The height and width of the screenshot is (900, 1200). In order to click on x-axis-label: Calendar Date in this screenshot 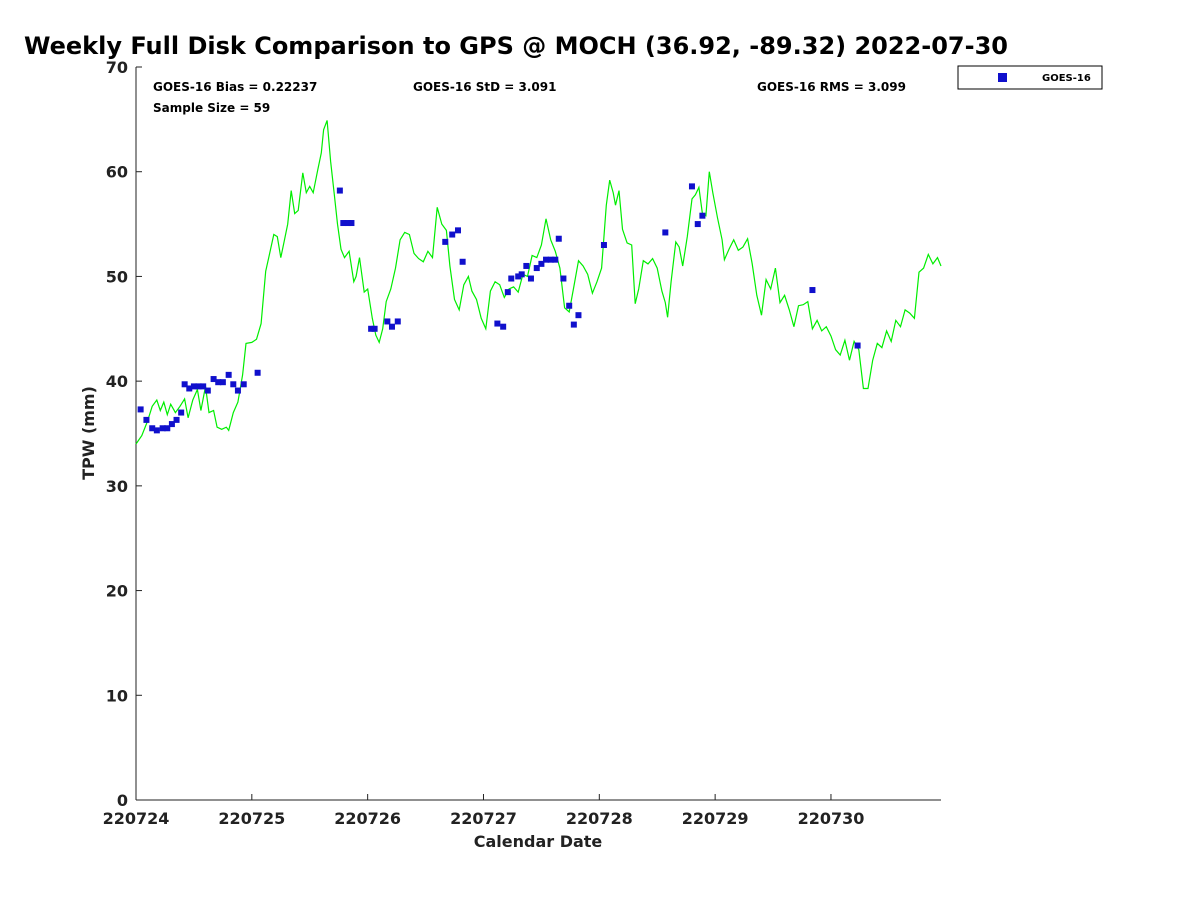, I will do `click(538, 841)`.